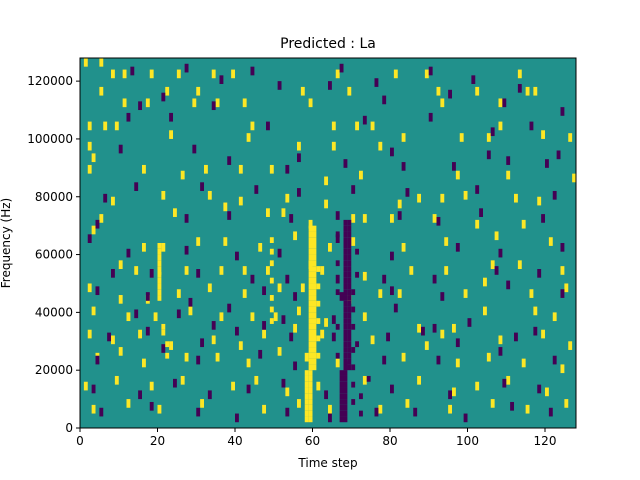 The image size is (640, 480). I want to click on y-tick-label: 120000, so click(50, 81).